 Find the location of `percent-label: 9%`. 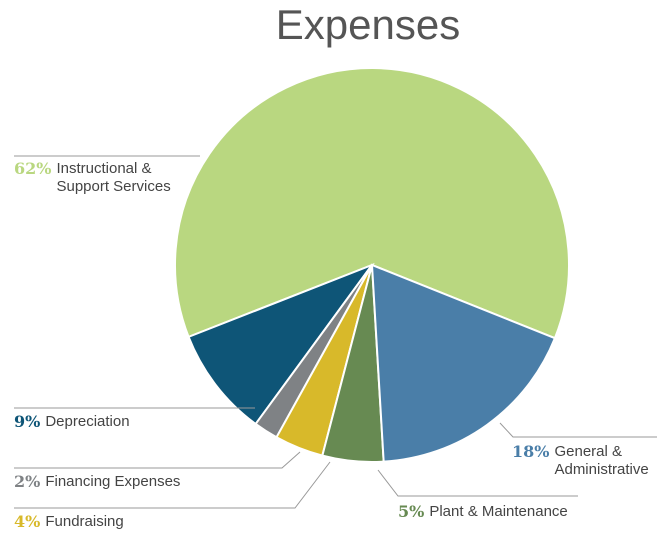

percent-label: 9% is located at coordinates (27, 421).